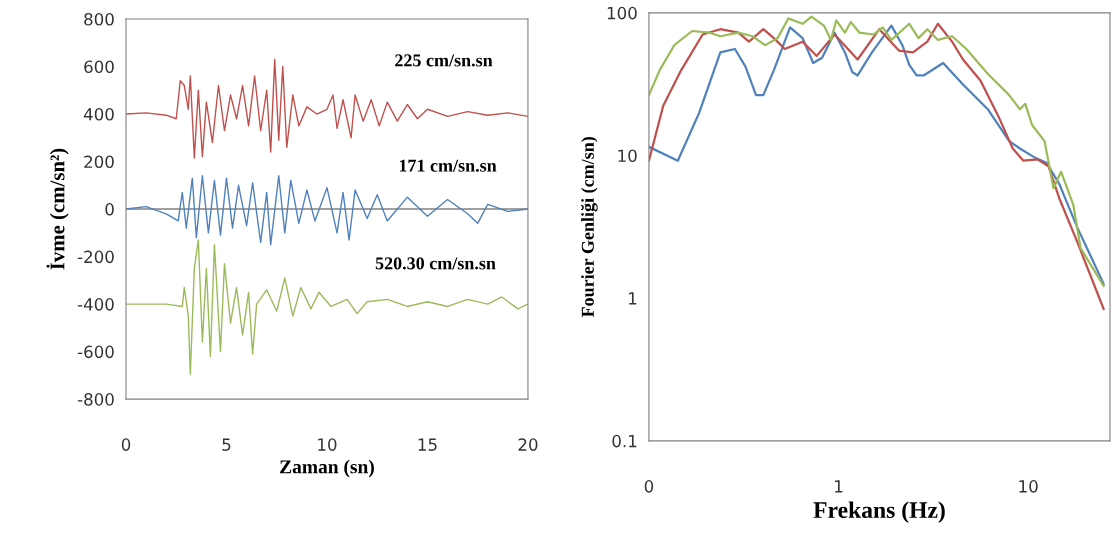 The height and width of the screenshot is (535, 1115). What do you see at coordinates (435, 263) in the screenshot?
I see `annotation: 520.30 cm/sn.sn` at bounding box center [435, 263].